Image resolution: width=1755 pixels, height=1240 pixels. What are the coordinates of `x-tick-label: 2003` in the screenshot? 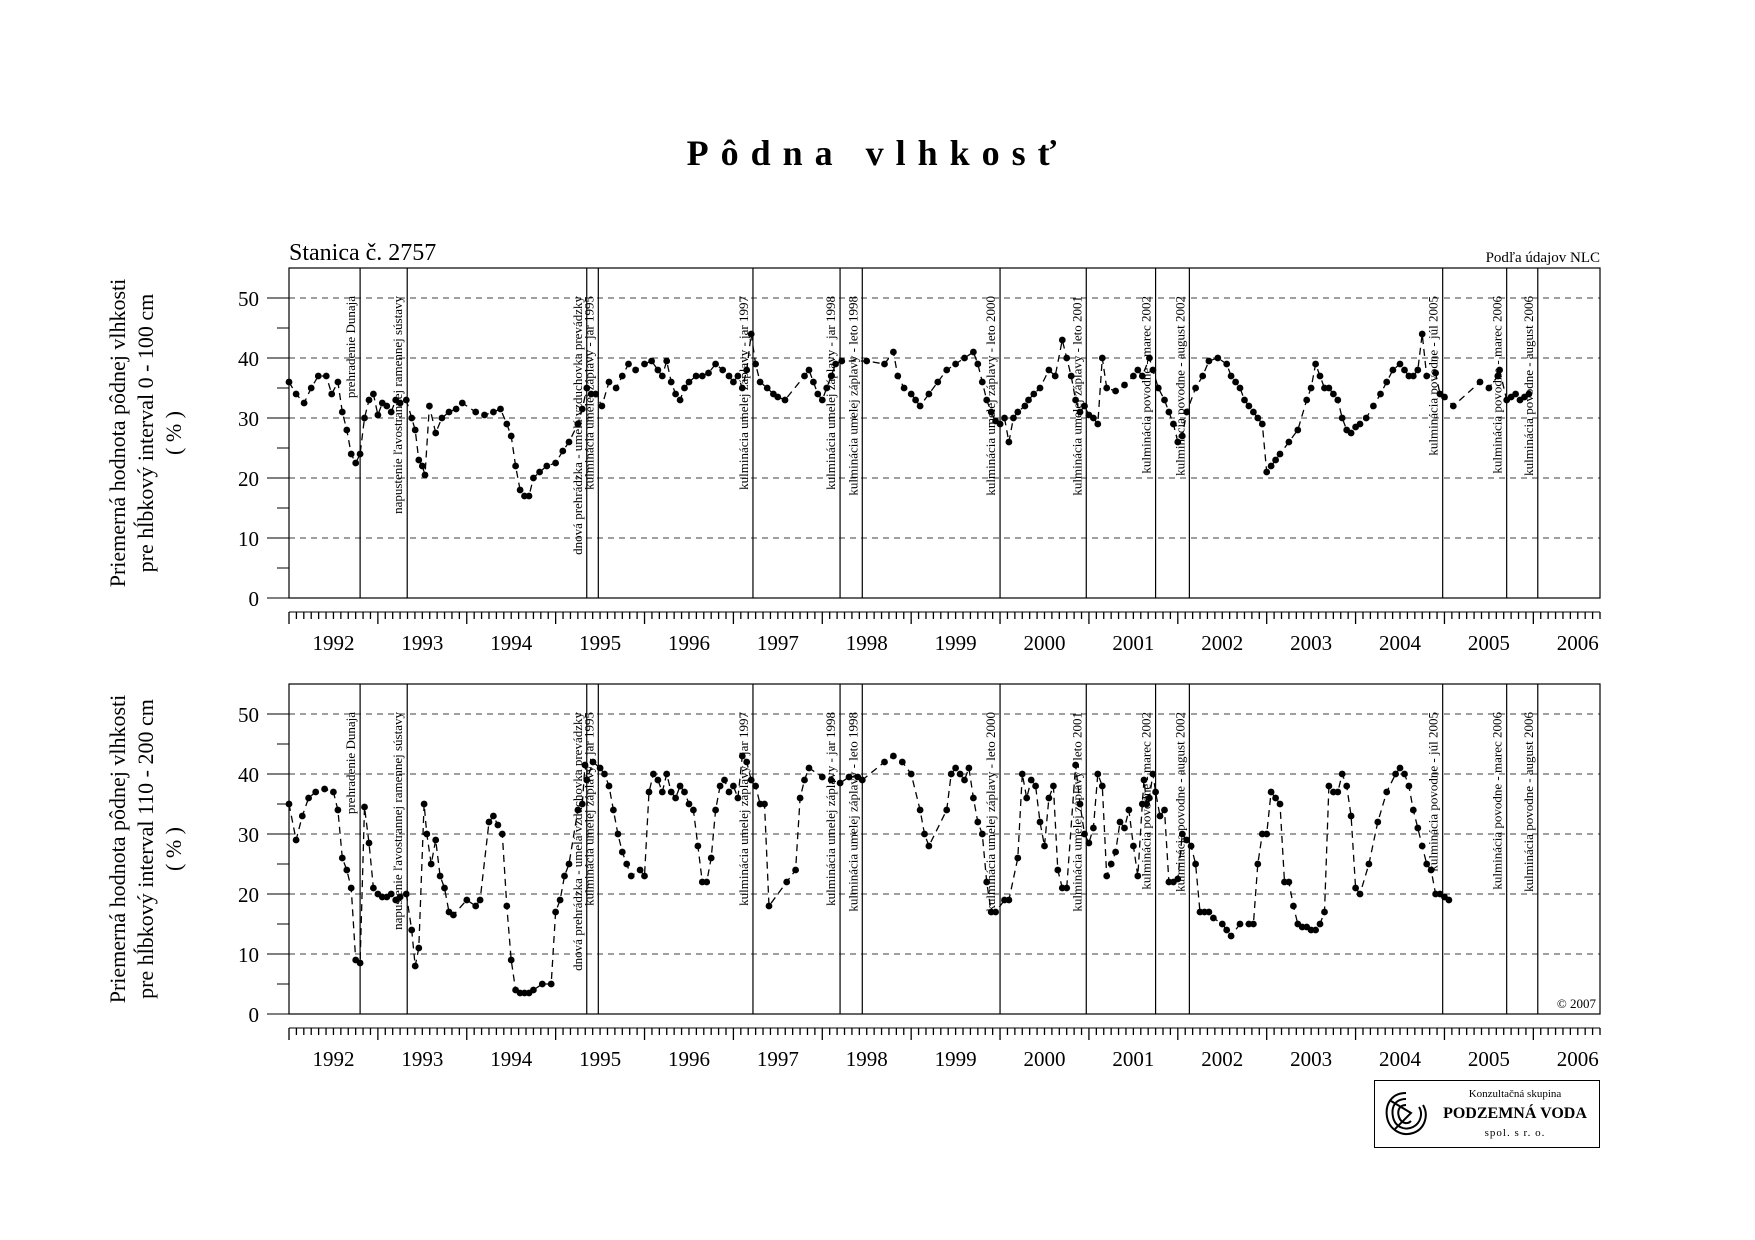 It's located at (1311, 643).